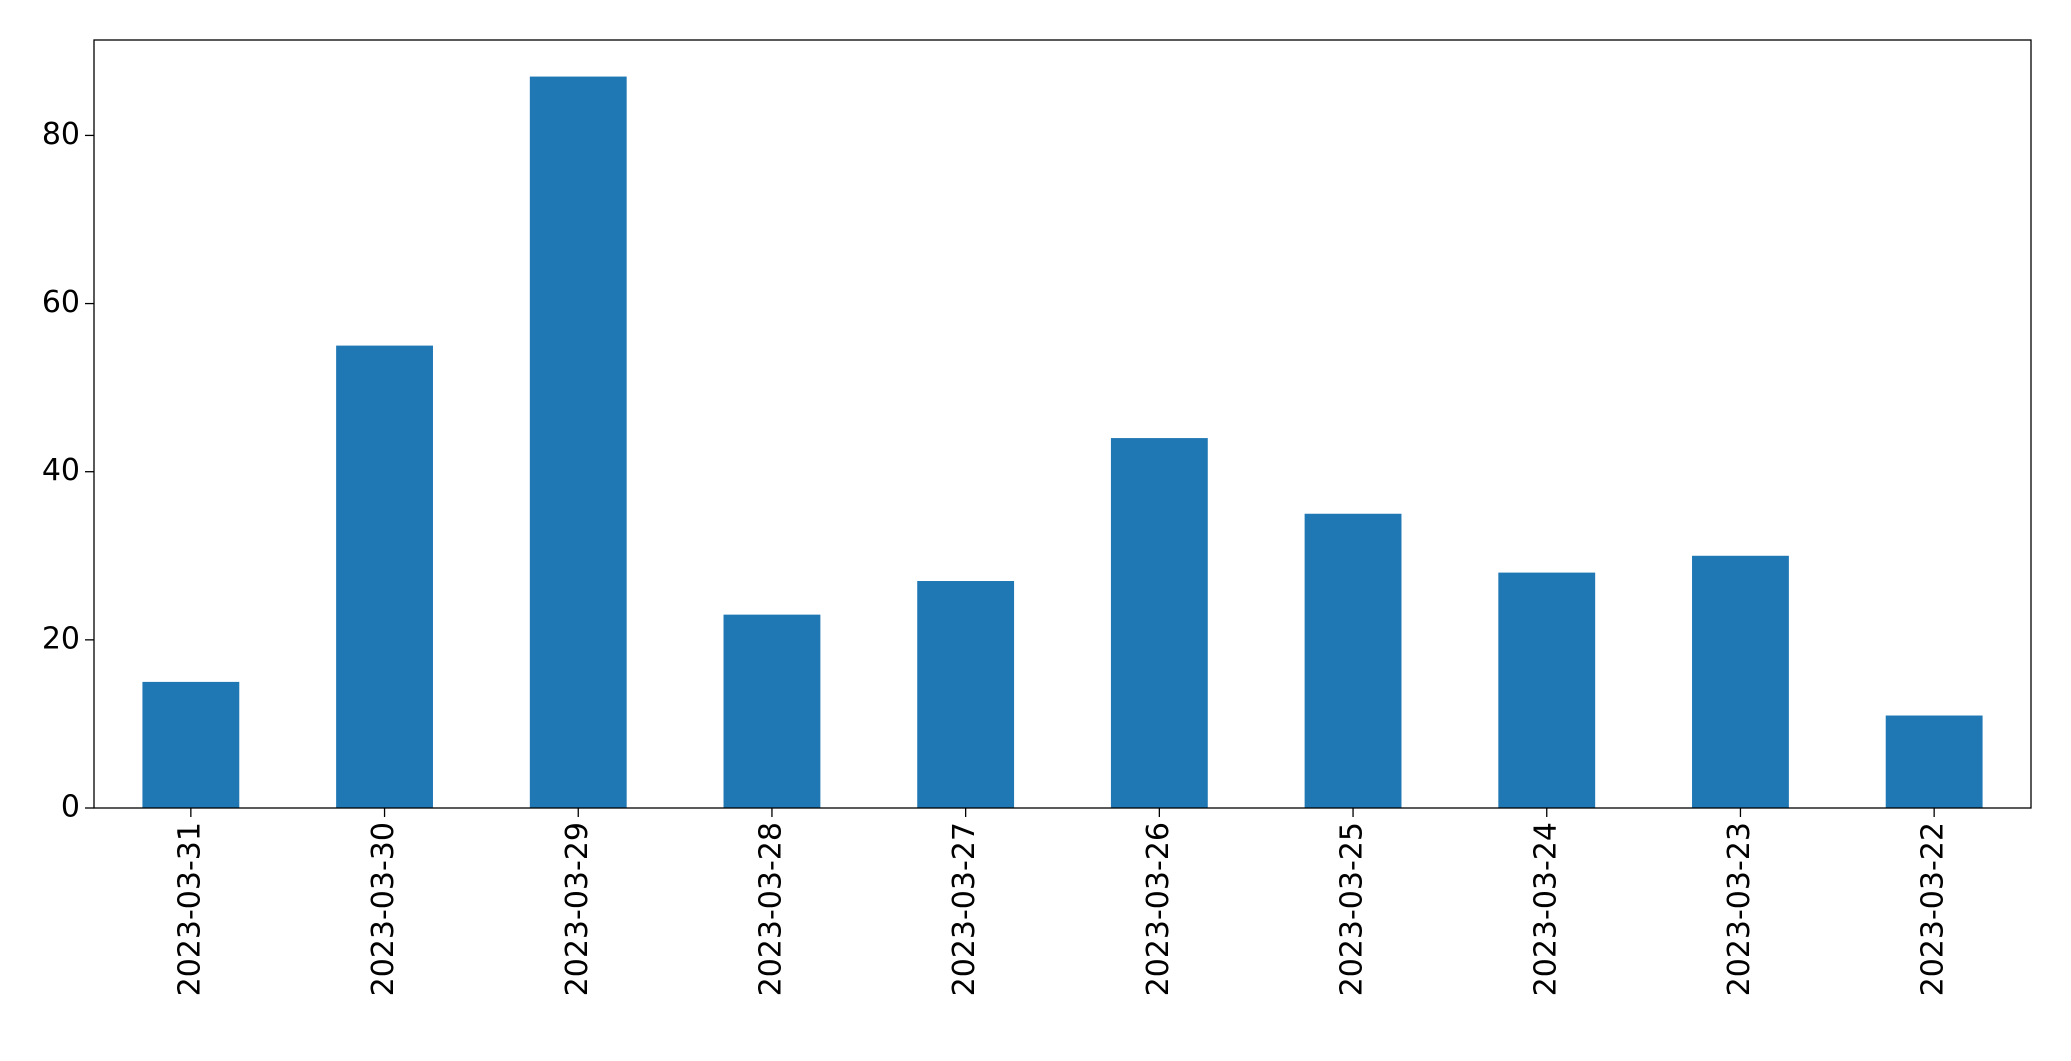 The image size is (2071, 1061). What do you see at coordinates (1352, 909) in the screenshot?
I see `x-tick-label: 2023-03-25` at bounding box center [1352, 909].